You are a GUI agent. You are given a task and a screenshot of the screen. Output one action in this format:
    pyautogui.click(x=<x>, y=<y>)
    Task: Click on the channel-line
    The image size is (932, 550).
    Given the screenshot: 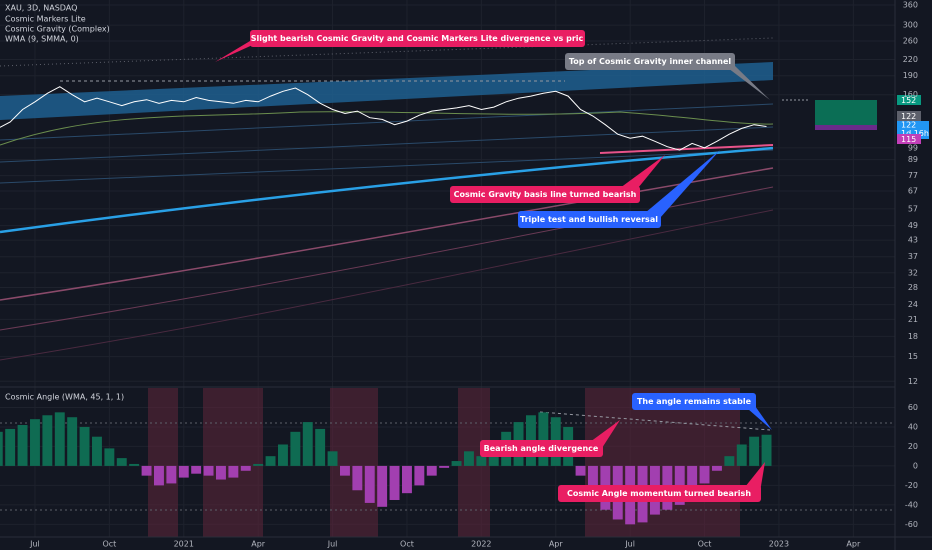 What is the action you would take?
    pyautogui.click(x=387, y=122)
    